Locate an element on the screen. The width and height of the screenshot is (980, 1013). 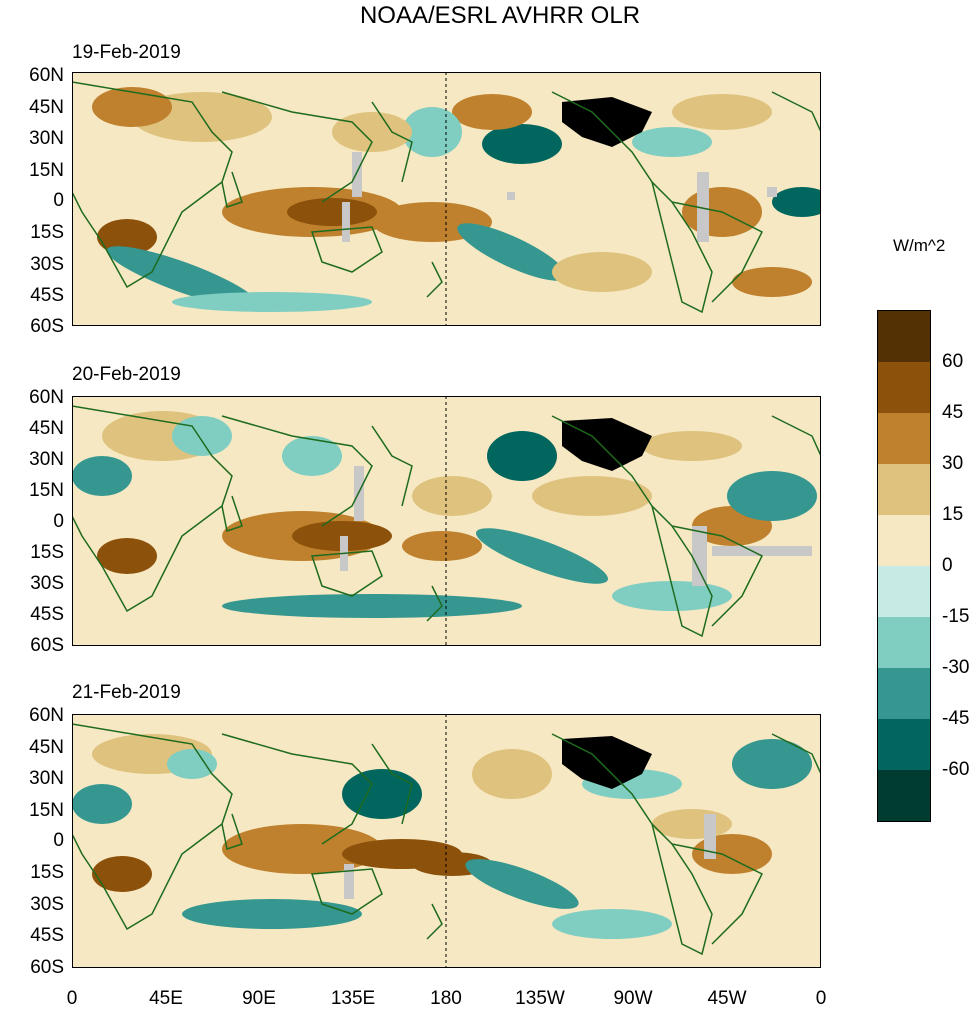
panel-date-2: 20-Feb-2019 is located at coordinates (126, 374).